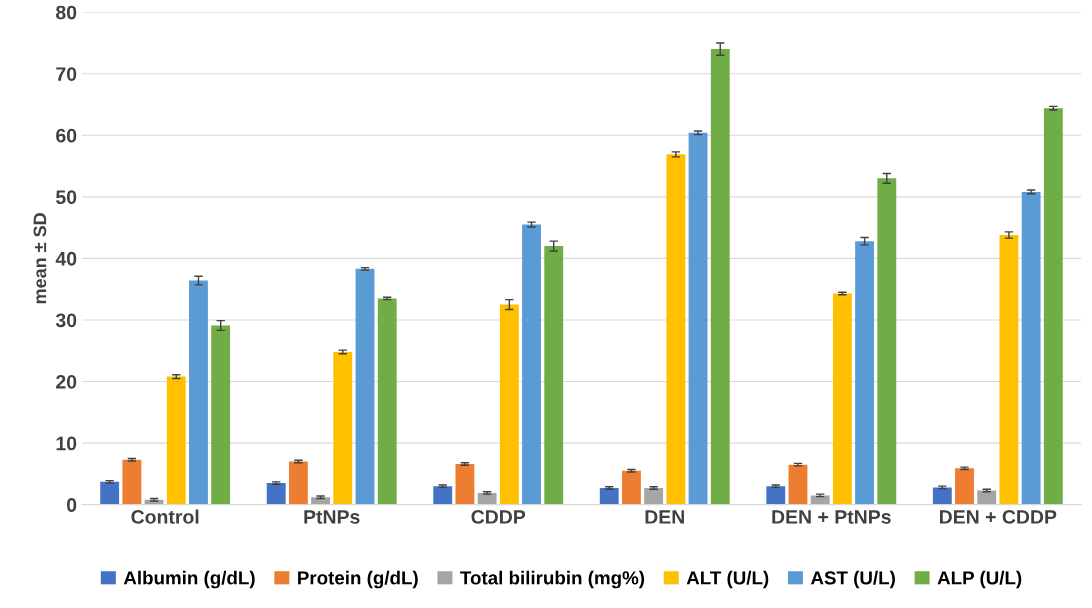 The width and height of the screenshot is (1092, 608). I want to click on legend-label: ALT (U/L), so click(727, 579).